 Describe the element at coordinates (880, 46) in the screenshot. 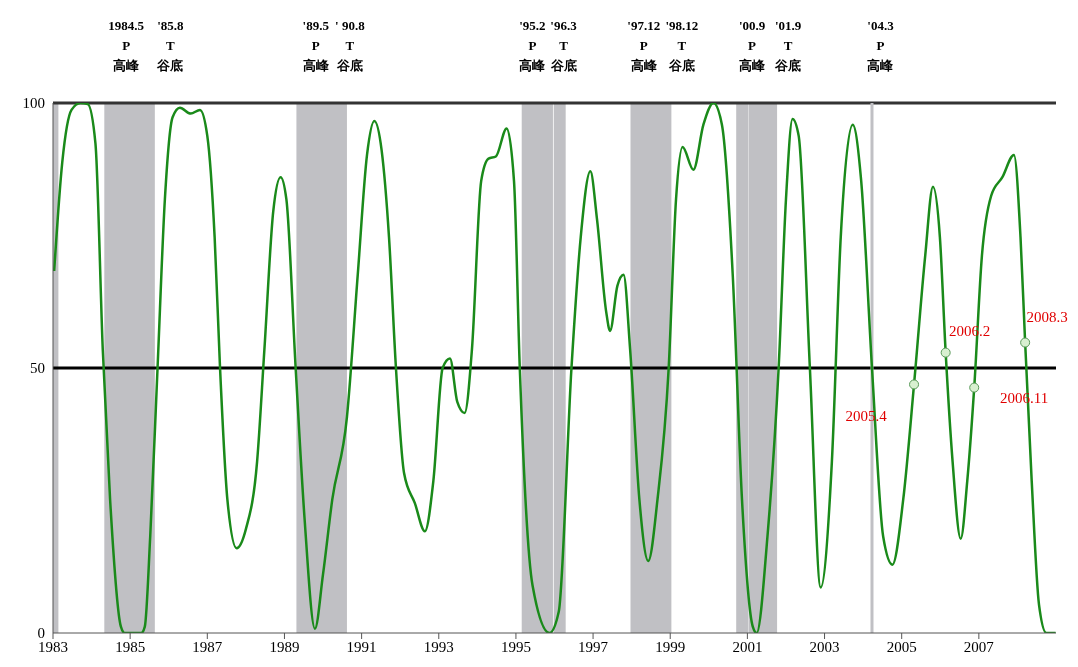

I see `text: '04.3 P 高峰` at that location.